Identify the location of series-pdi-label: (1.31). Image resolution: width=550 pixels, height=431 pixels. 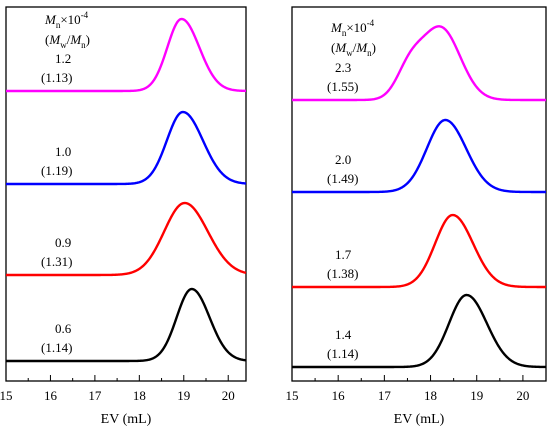
(56, 261).